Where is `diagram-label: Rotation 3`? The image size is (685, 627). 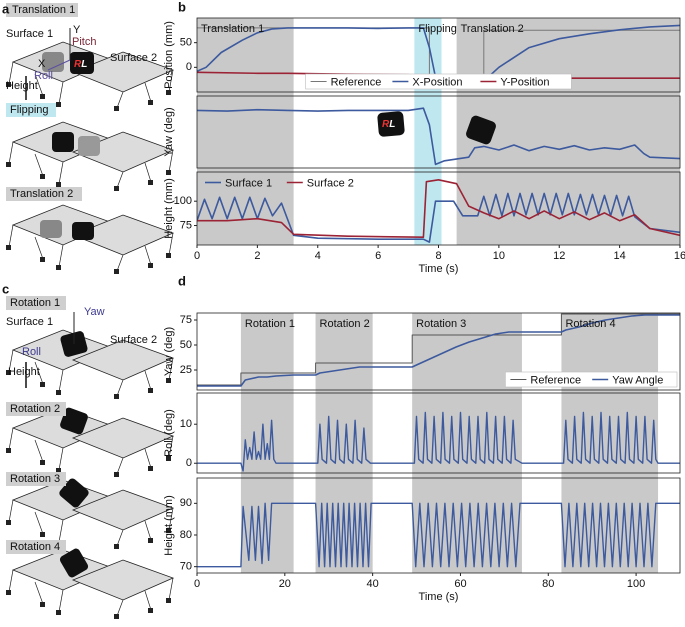
diagram-label: Rotation 3 is located at coordinates (35, 479).